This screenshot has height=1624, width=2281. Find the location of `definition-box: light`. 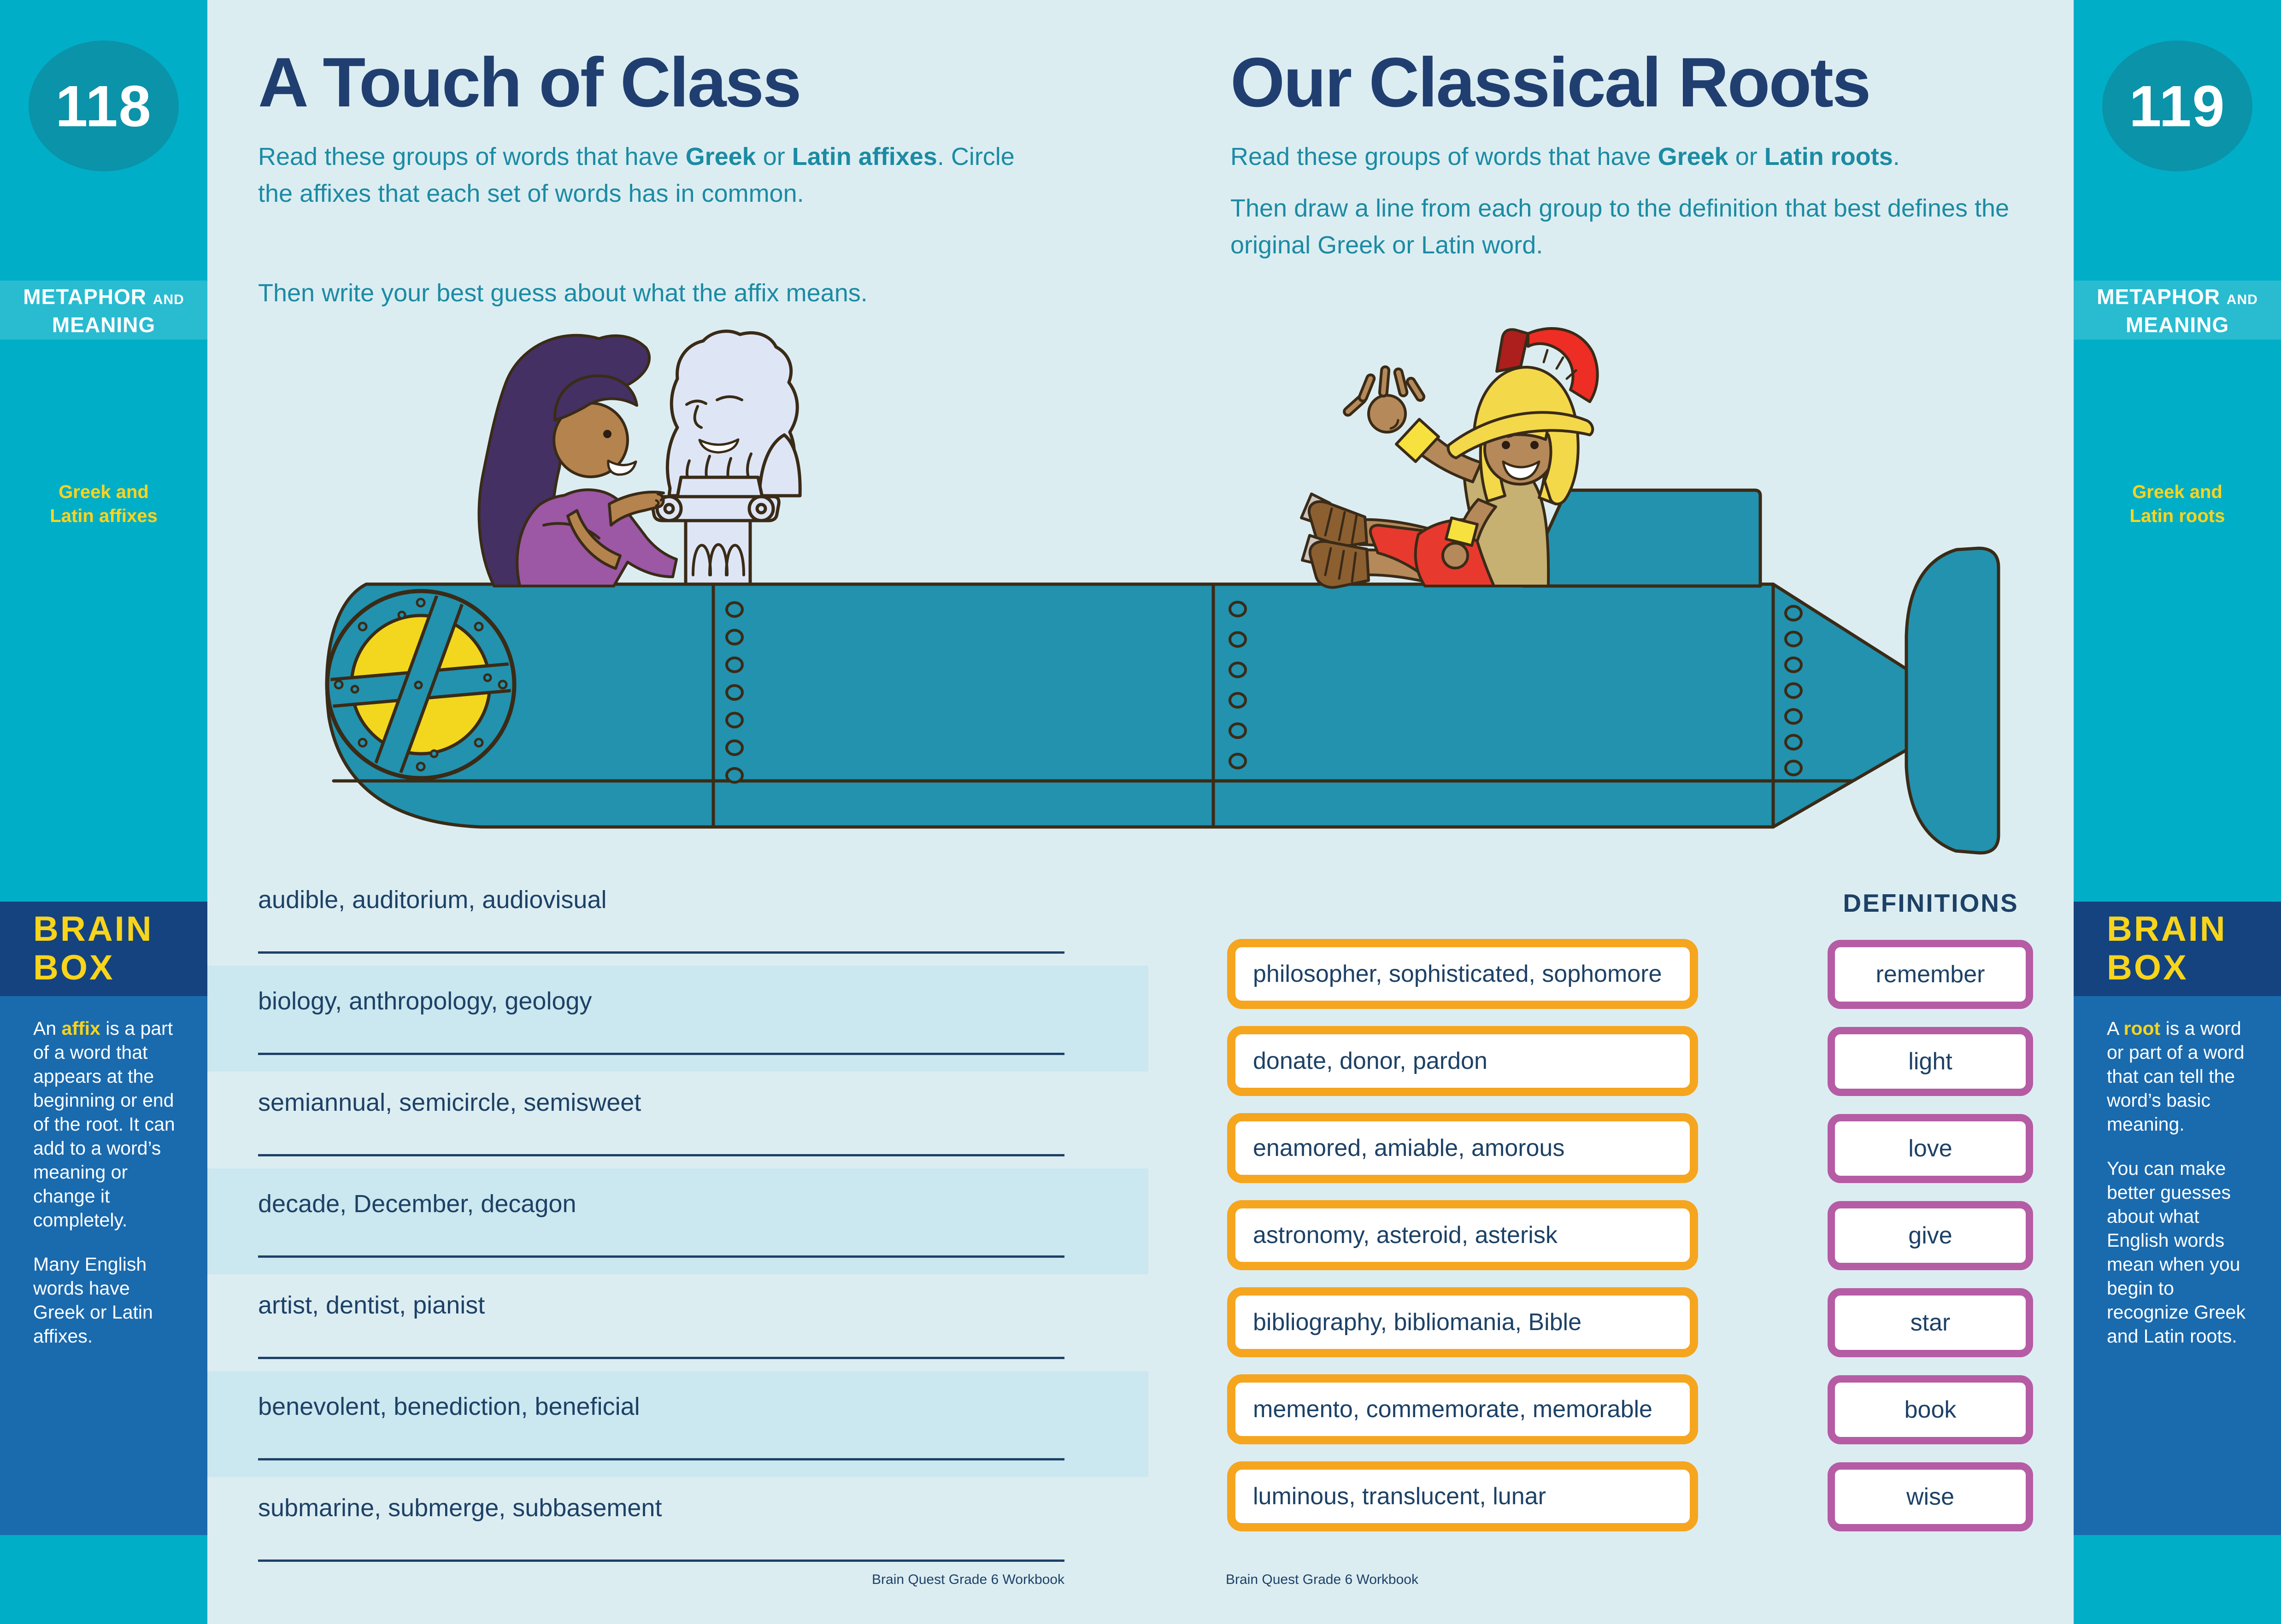

definition-box: light is located at coordinates (1930, 1061).